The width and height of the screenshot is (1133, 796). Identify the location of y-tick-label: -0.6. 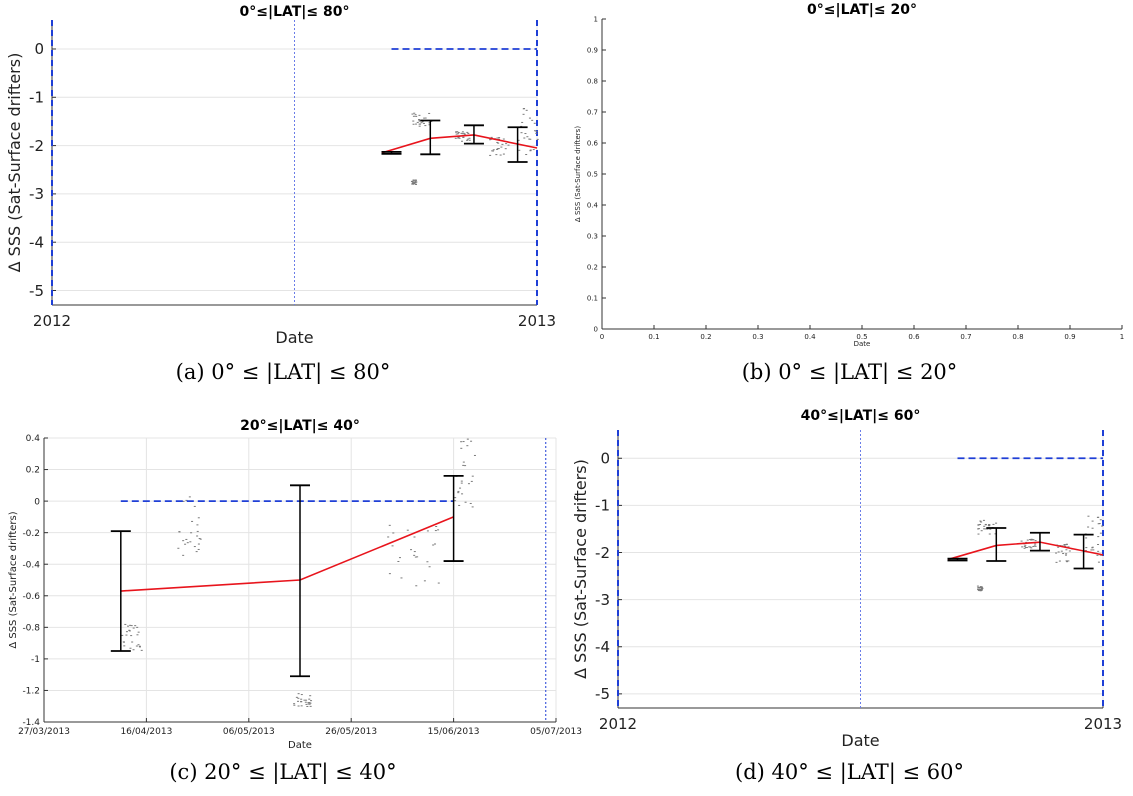
(31, 597).